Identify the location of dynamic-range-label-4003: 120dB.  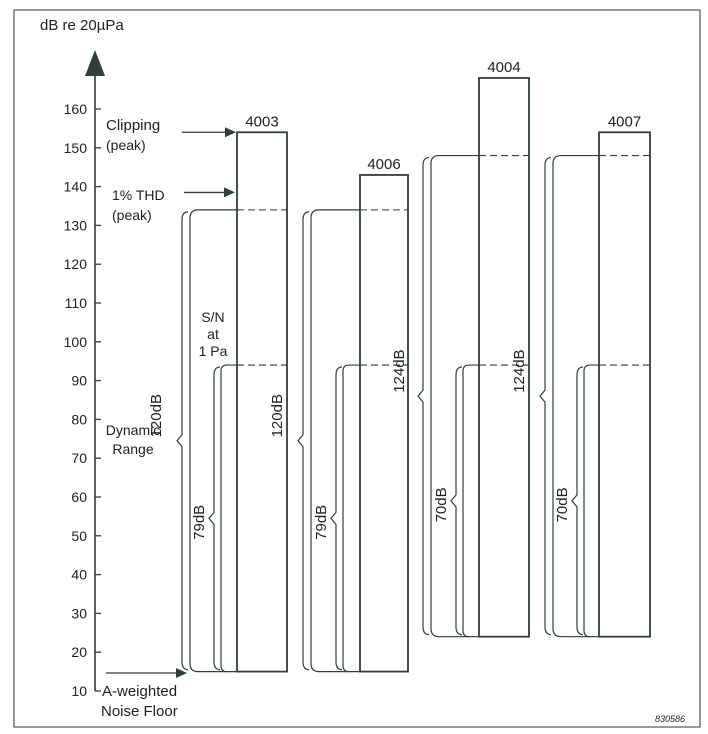
(156, 415).